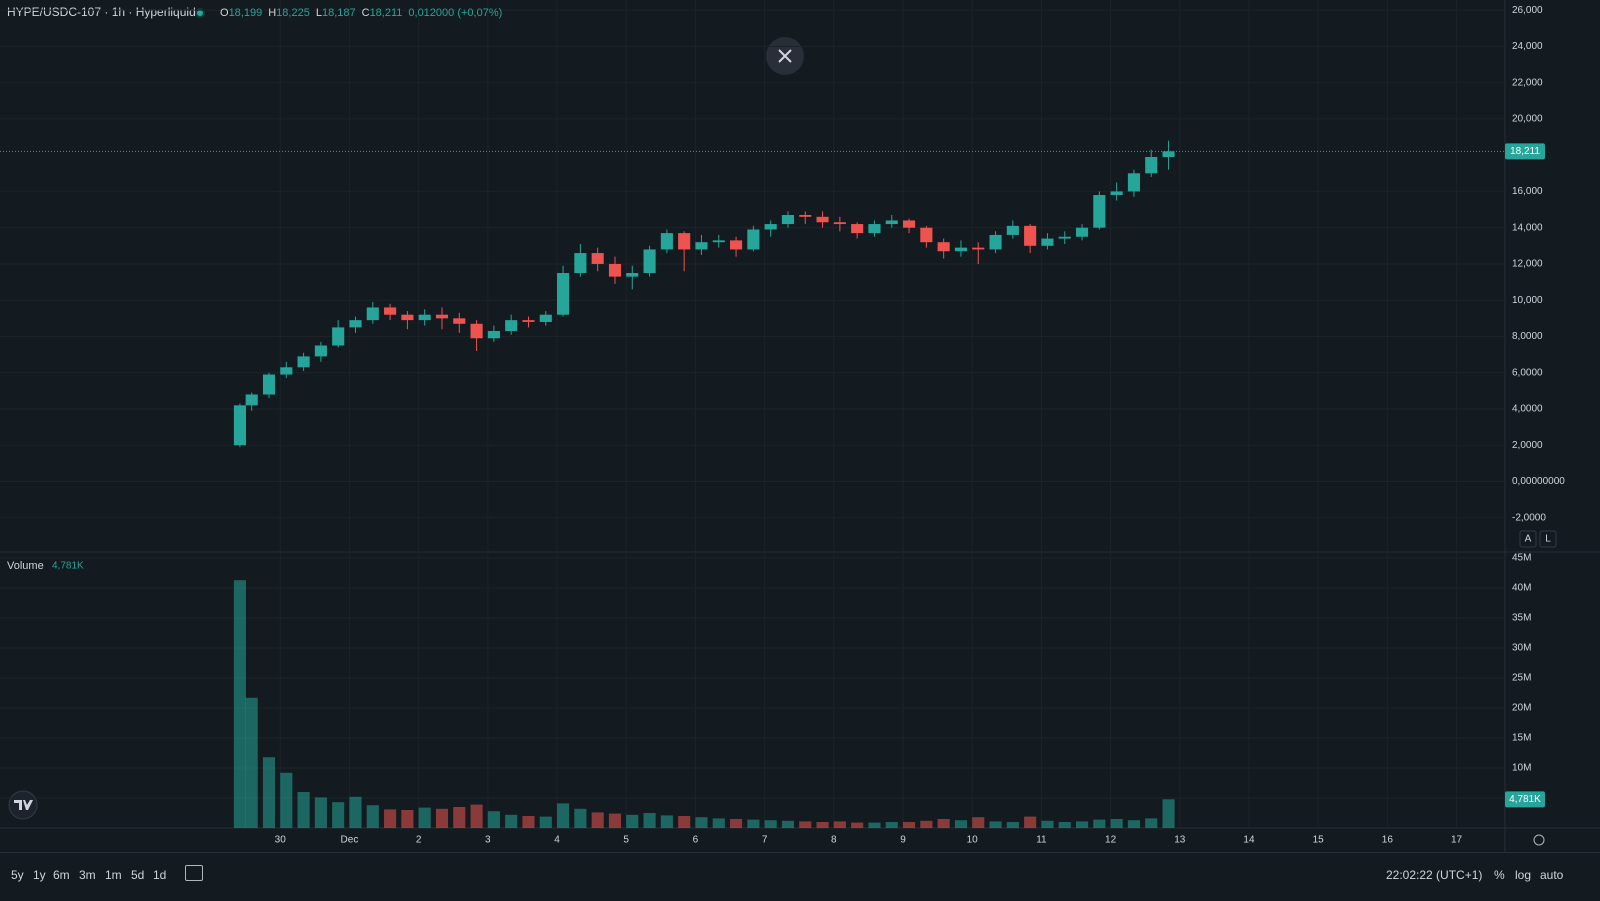 This screenshot has height=901, width=1600. Describe the element at coordinates (1111, 840) in the screenshot. I see `x-tick-label: 12` at that location.